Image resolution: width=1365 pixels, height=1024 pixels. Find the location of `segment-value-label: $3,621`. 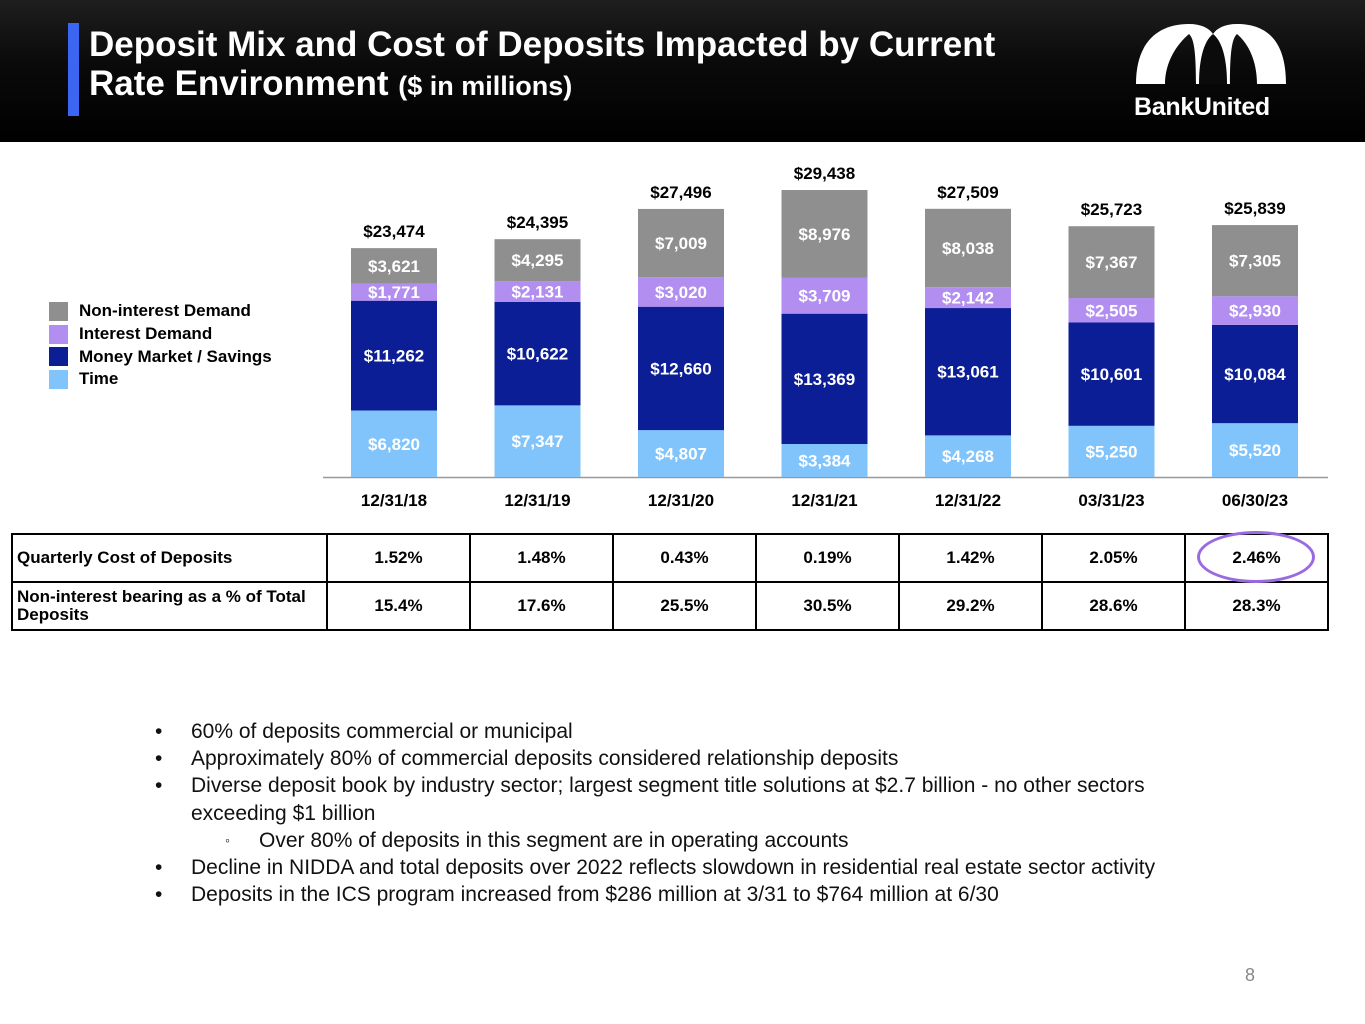

segment-value-label: $3,621 is located at coordinates (394, 266).